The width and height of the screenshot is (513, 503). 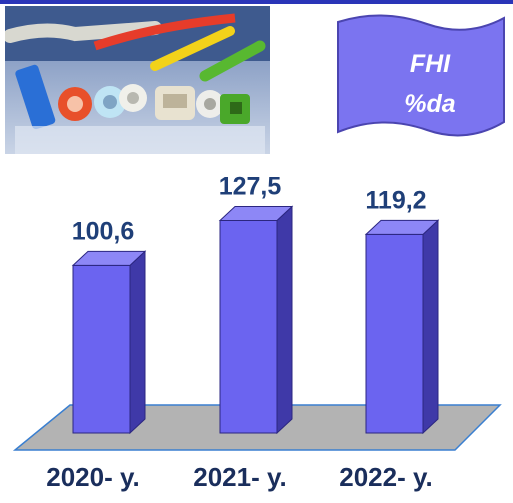 What do you see at coordinates (103, 231) in the screenshot?
I see `value-label: 100,6` at bounding box center [103, 231].